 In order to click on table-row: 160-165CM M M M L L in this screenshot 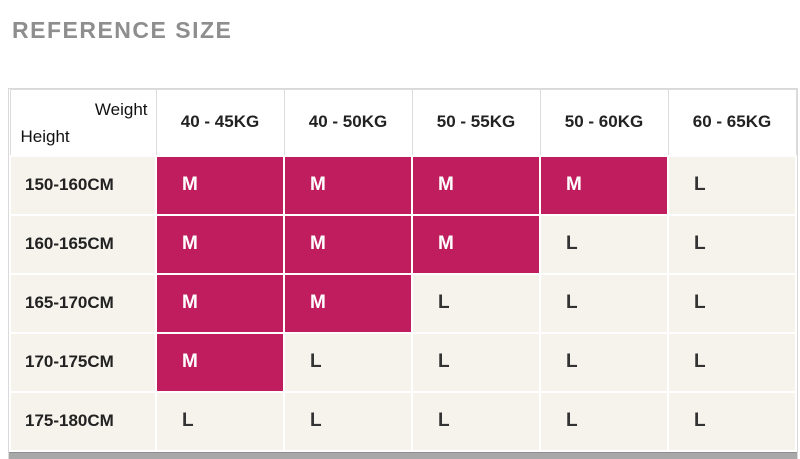, I will do `click(403, 244)`.